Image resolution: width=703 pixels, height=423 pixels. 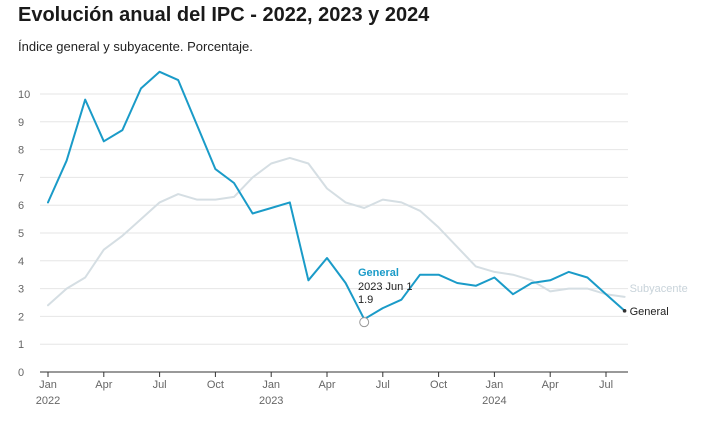 I want to click on chart-subtitle: Índice general y subyacente. Porcentaje., so click(x=135, y=46).